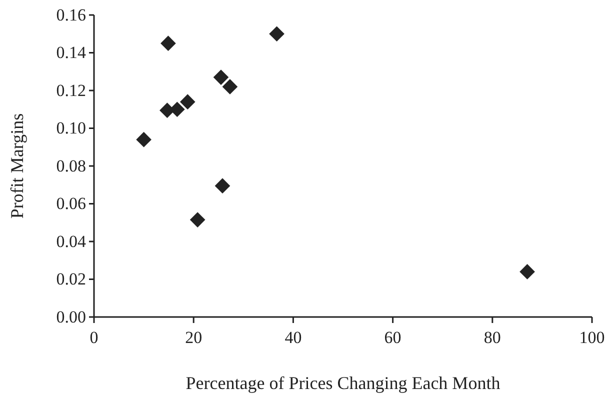 The image size is (611, 407). I want to click on y-tick-label: 0.08, so click(71, 166).